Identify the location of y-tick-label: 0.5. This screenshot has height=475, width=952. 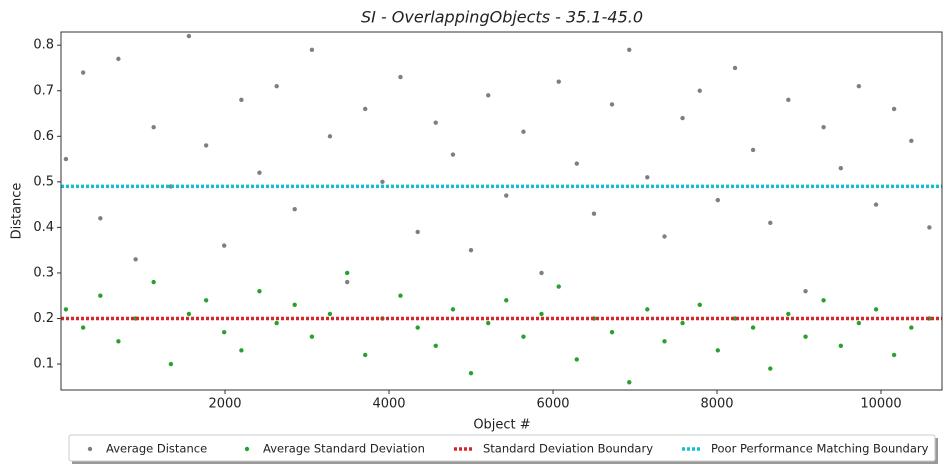
(43, 181).